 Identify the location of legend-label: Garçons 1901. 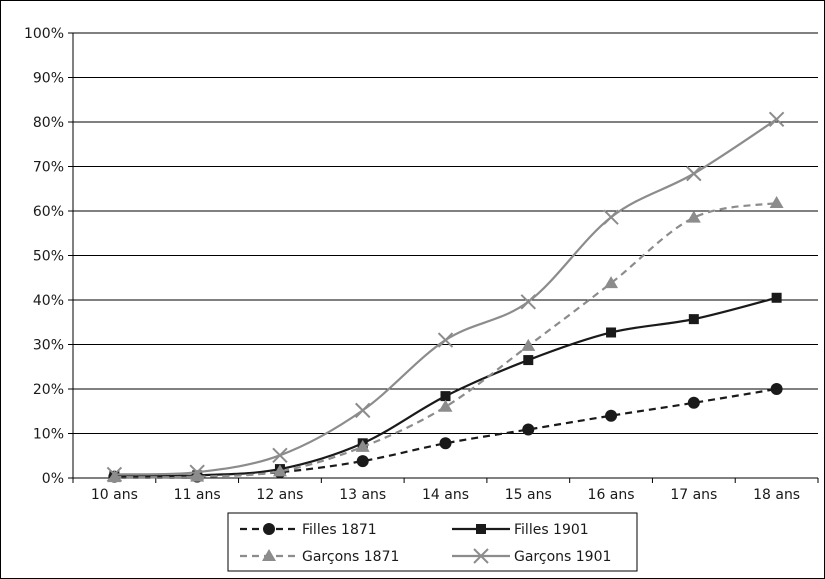
(562, 557).